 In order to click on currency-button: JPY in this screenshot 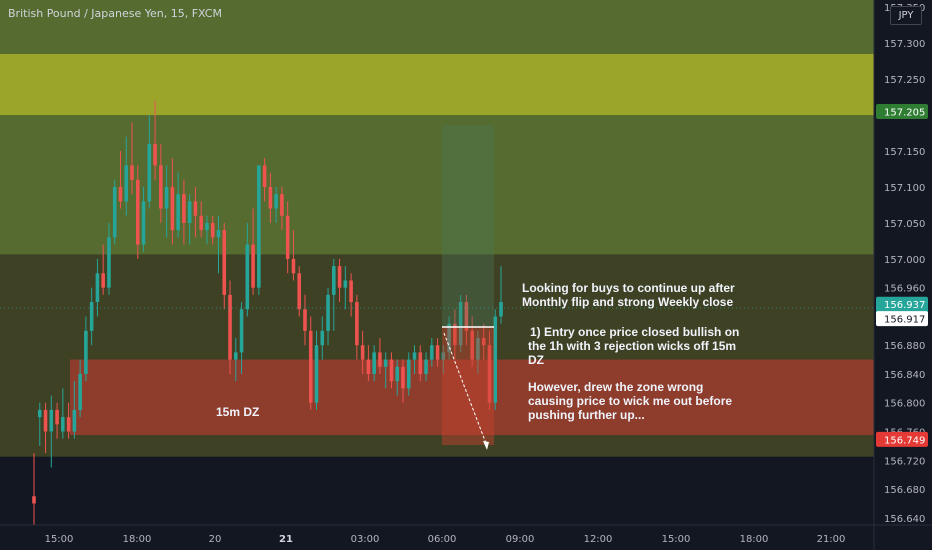, I will do `click(906, 15)`.